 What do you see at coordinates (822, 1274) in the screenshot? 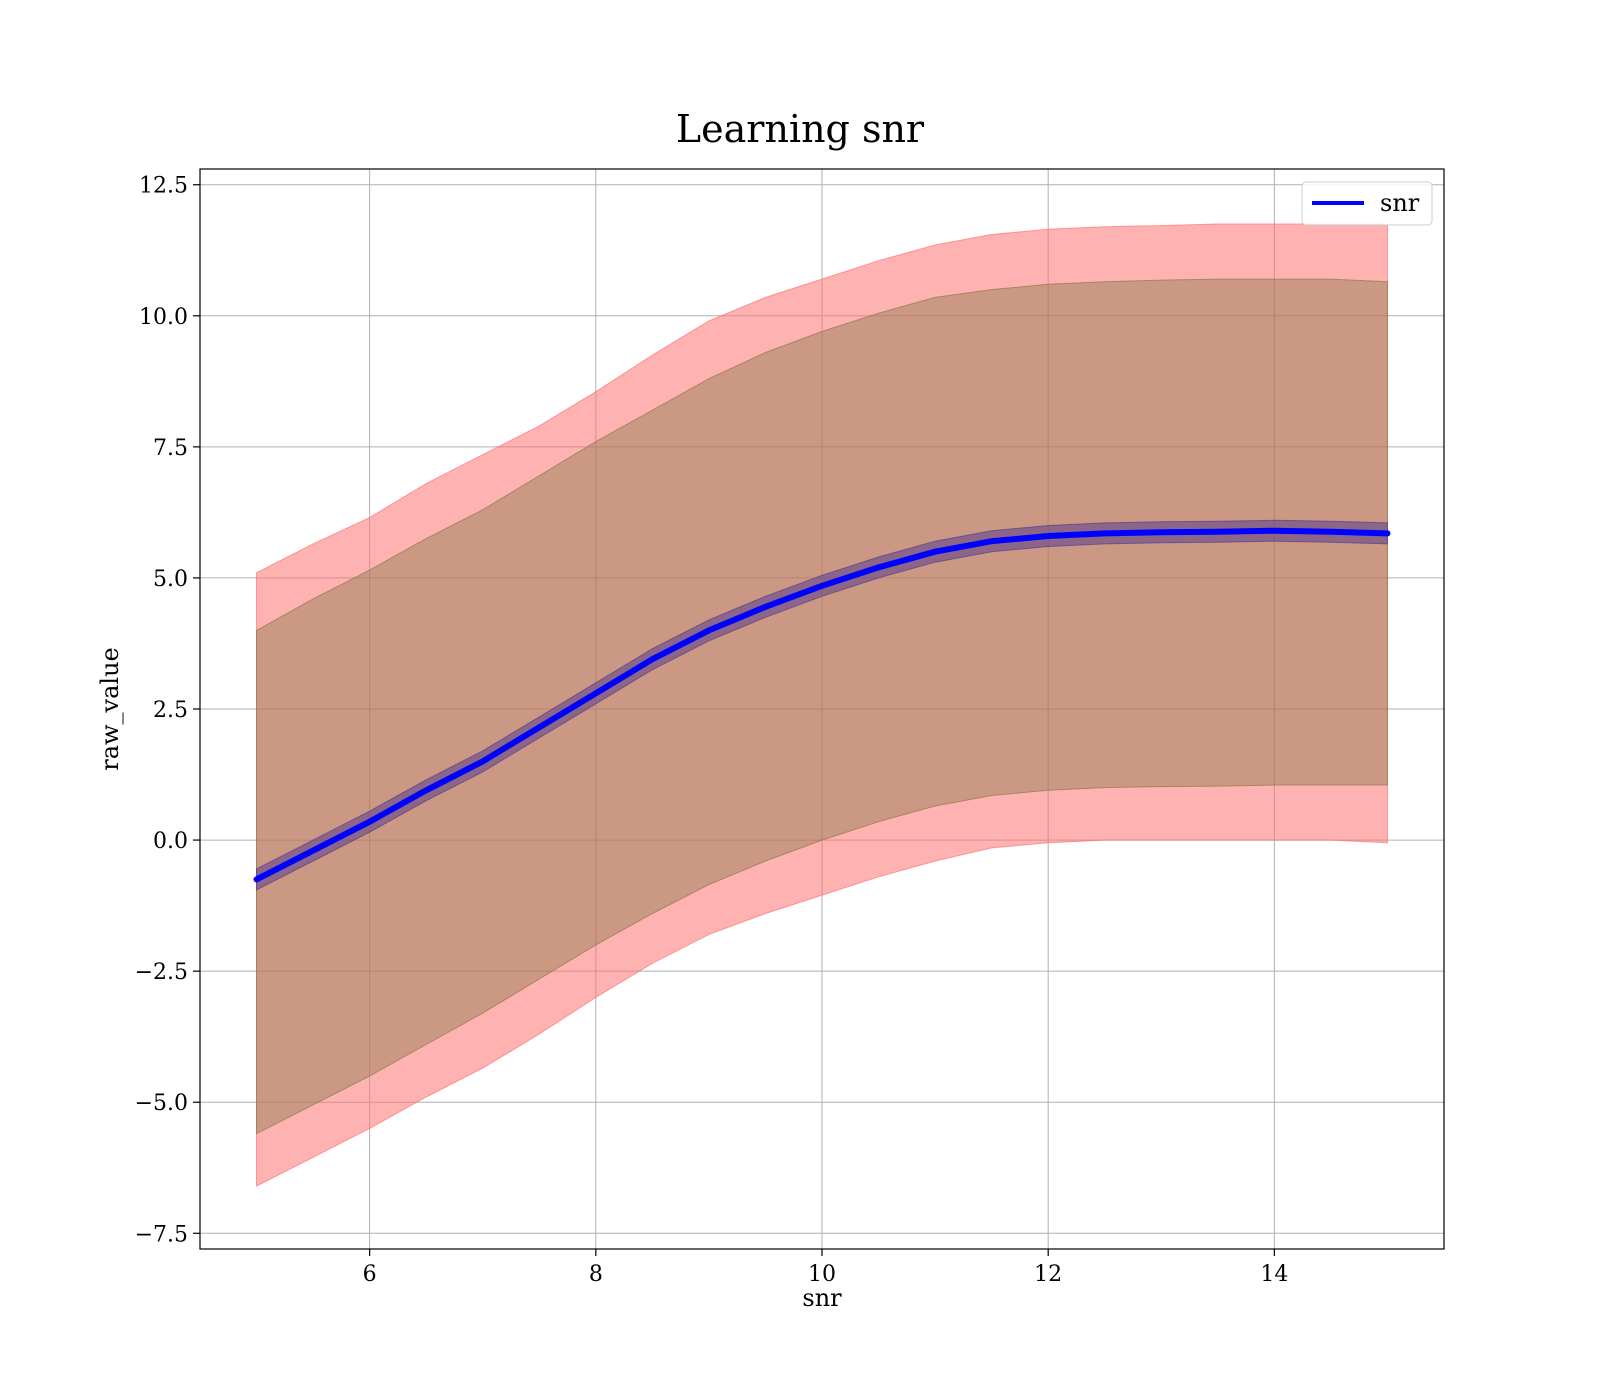
I see `x-tick-label: 10` at bounding box center [822, 1274].